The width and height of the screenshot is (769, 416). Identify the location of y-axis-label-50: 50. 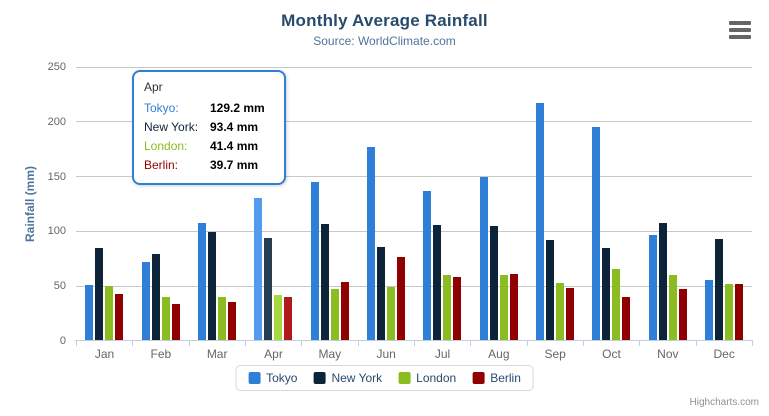
(59, 286).